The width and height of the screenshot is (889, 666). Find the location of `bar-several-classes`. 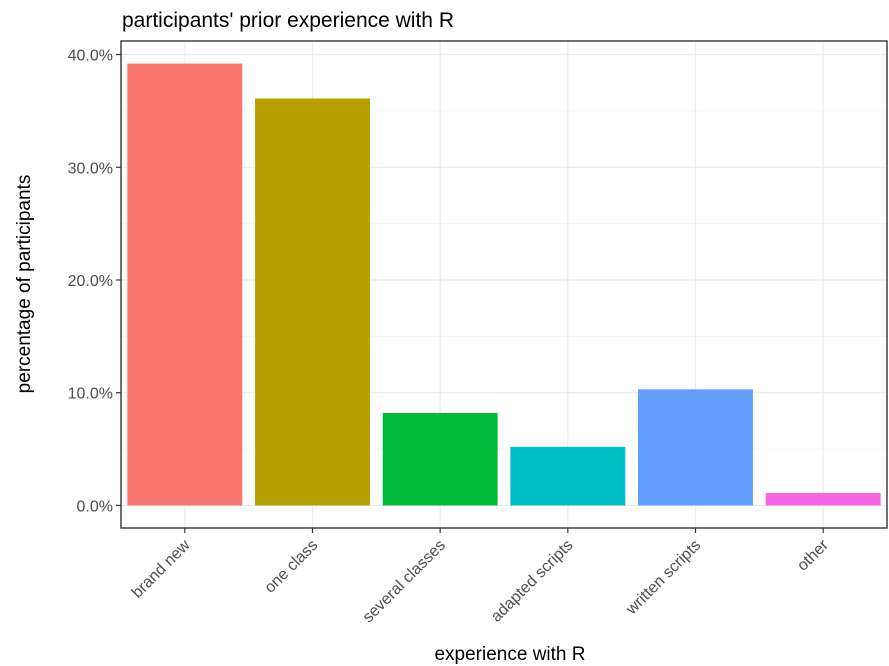

bar-several-classes is located at coordinates (440, 459).